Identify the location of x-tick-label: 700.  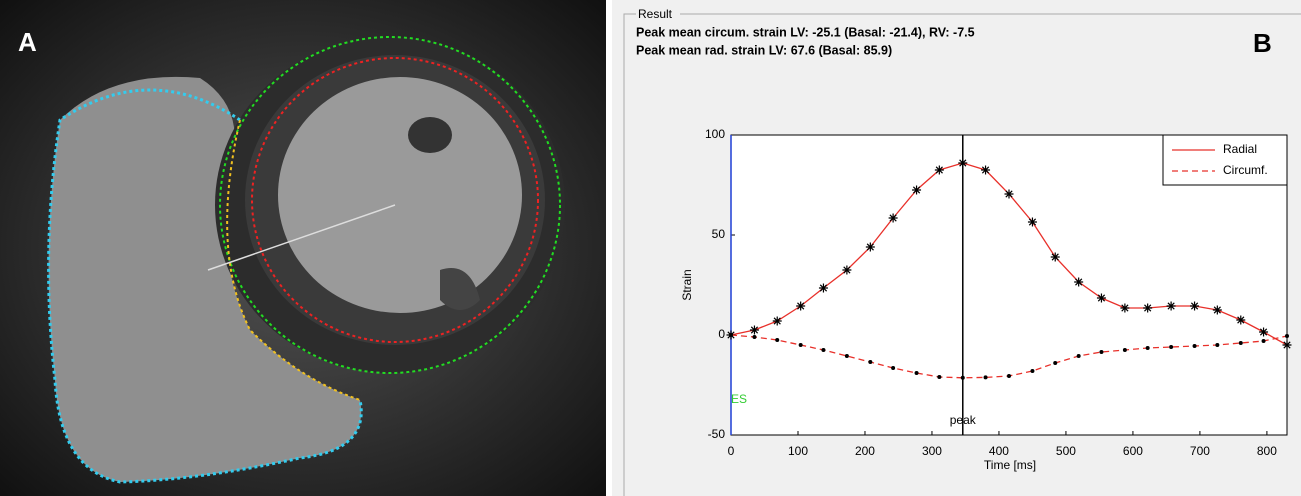
(1200, 451).